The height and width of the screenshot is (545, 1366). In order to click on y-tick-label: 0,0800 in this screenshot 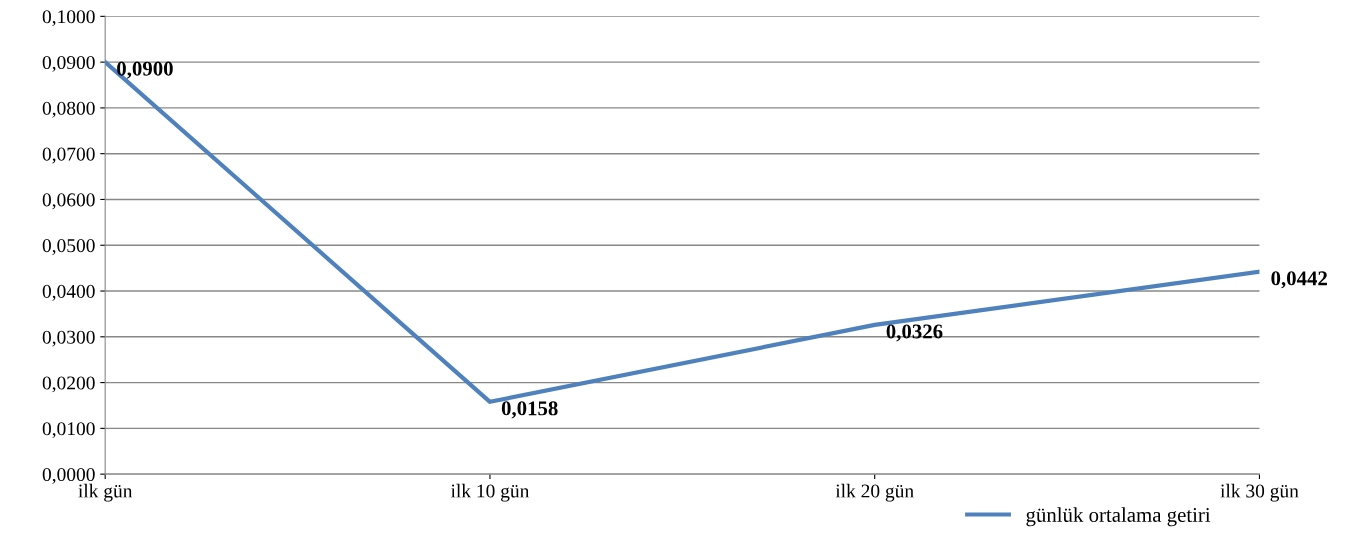, I will do `click(68, 109)`.